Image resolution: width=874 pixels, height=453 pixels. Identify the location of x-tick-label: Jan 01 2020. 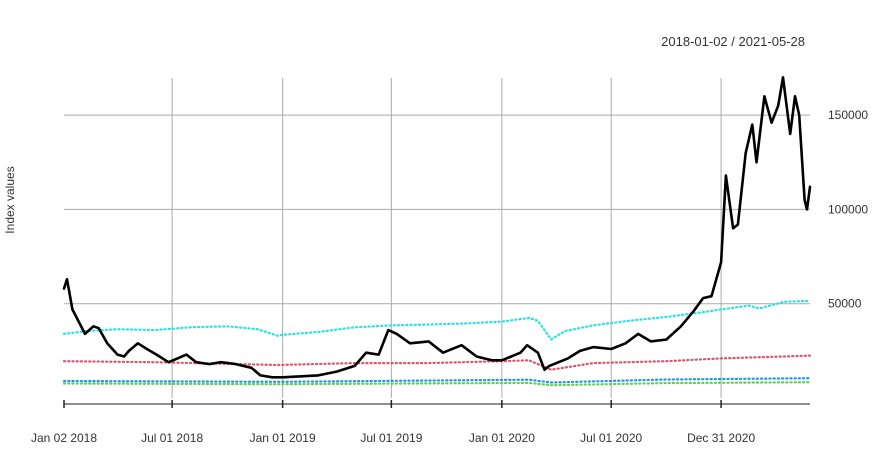
(502, 438).